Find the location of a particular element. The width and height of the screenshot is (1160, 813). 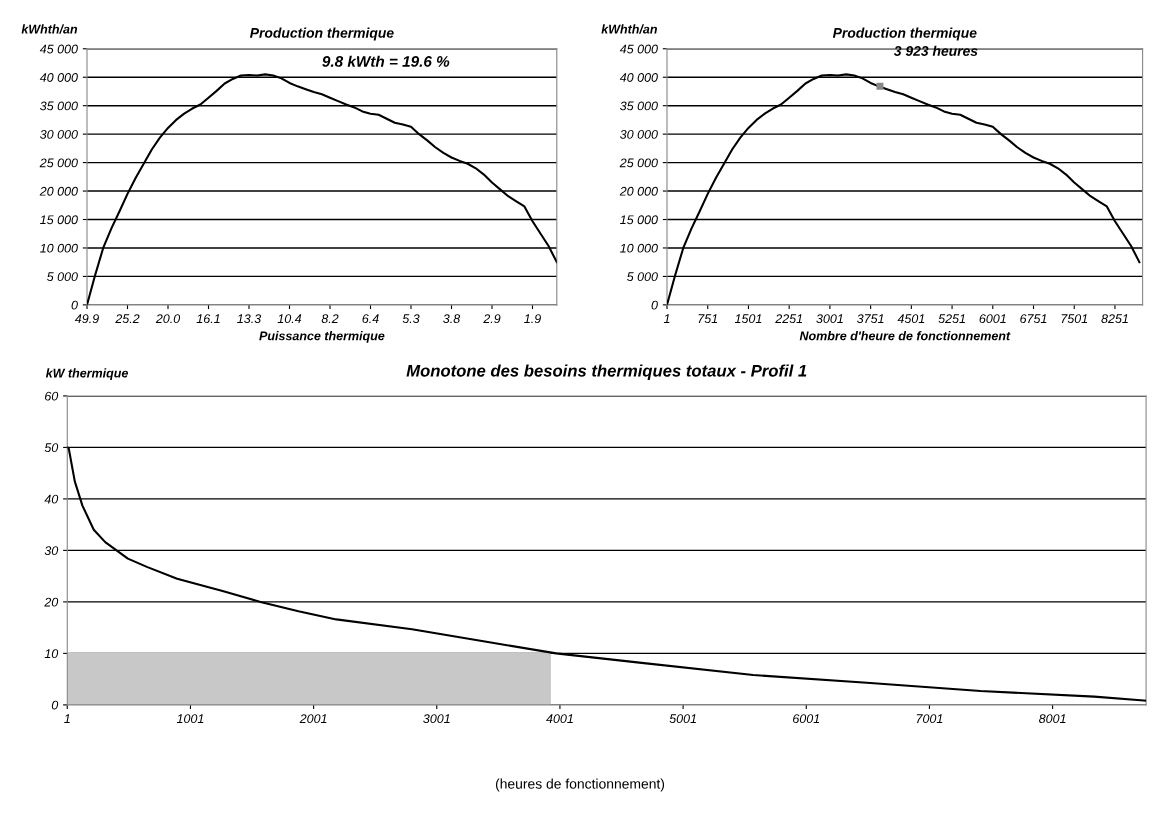

y-tick-label: 60 is located at coordinates (52, 396).